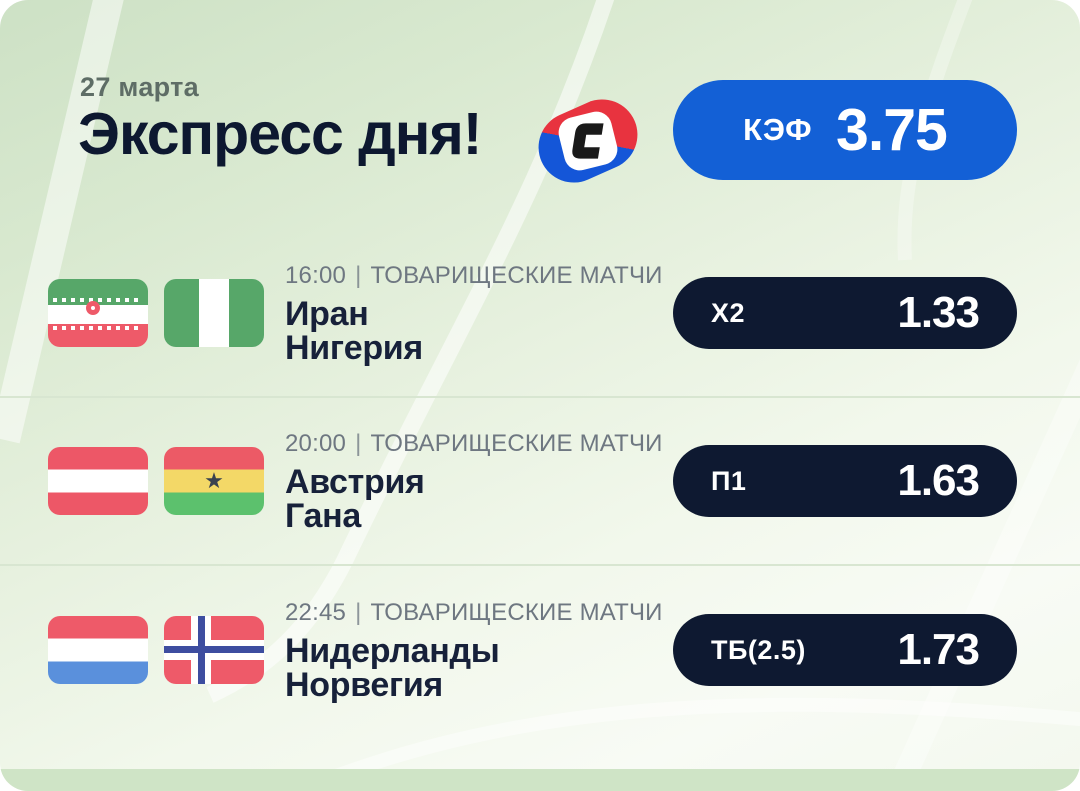  I want to click on iran-flag-icon, so click(98, 313).